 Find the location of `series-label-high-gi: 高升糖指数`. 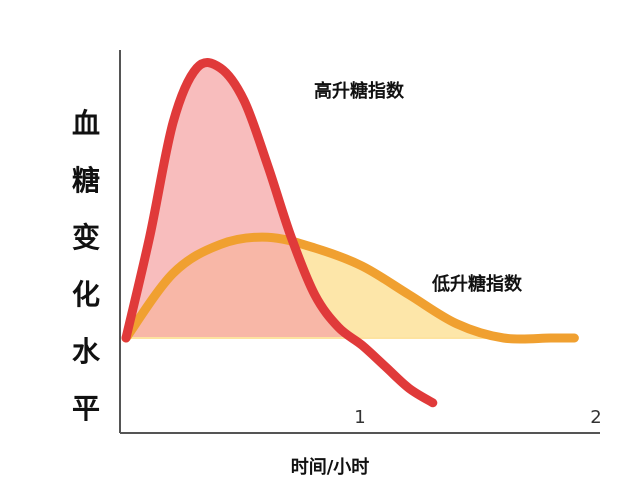

series-label-high-gi: 高升糖指数 is located at coordinates (359, 91).